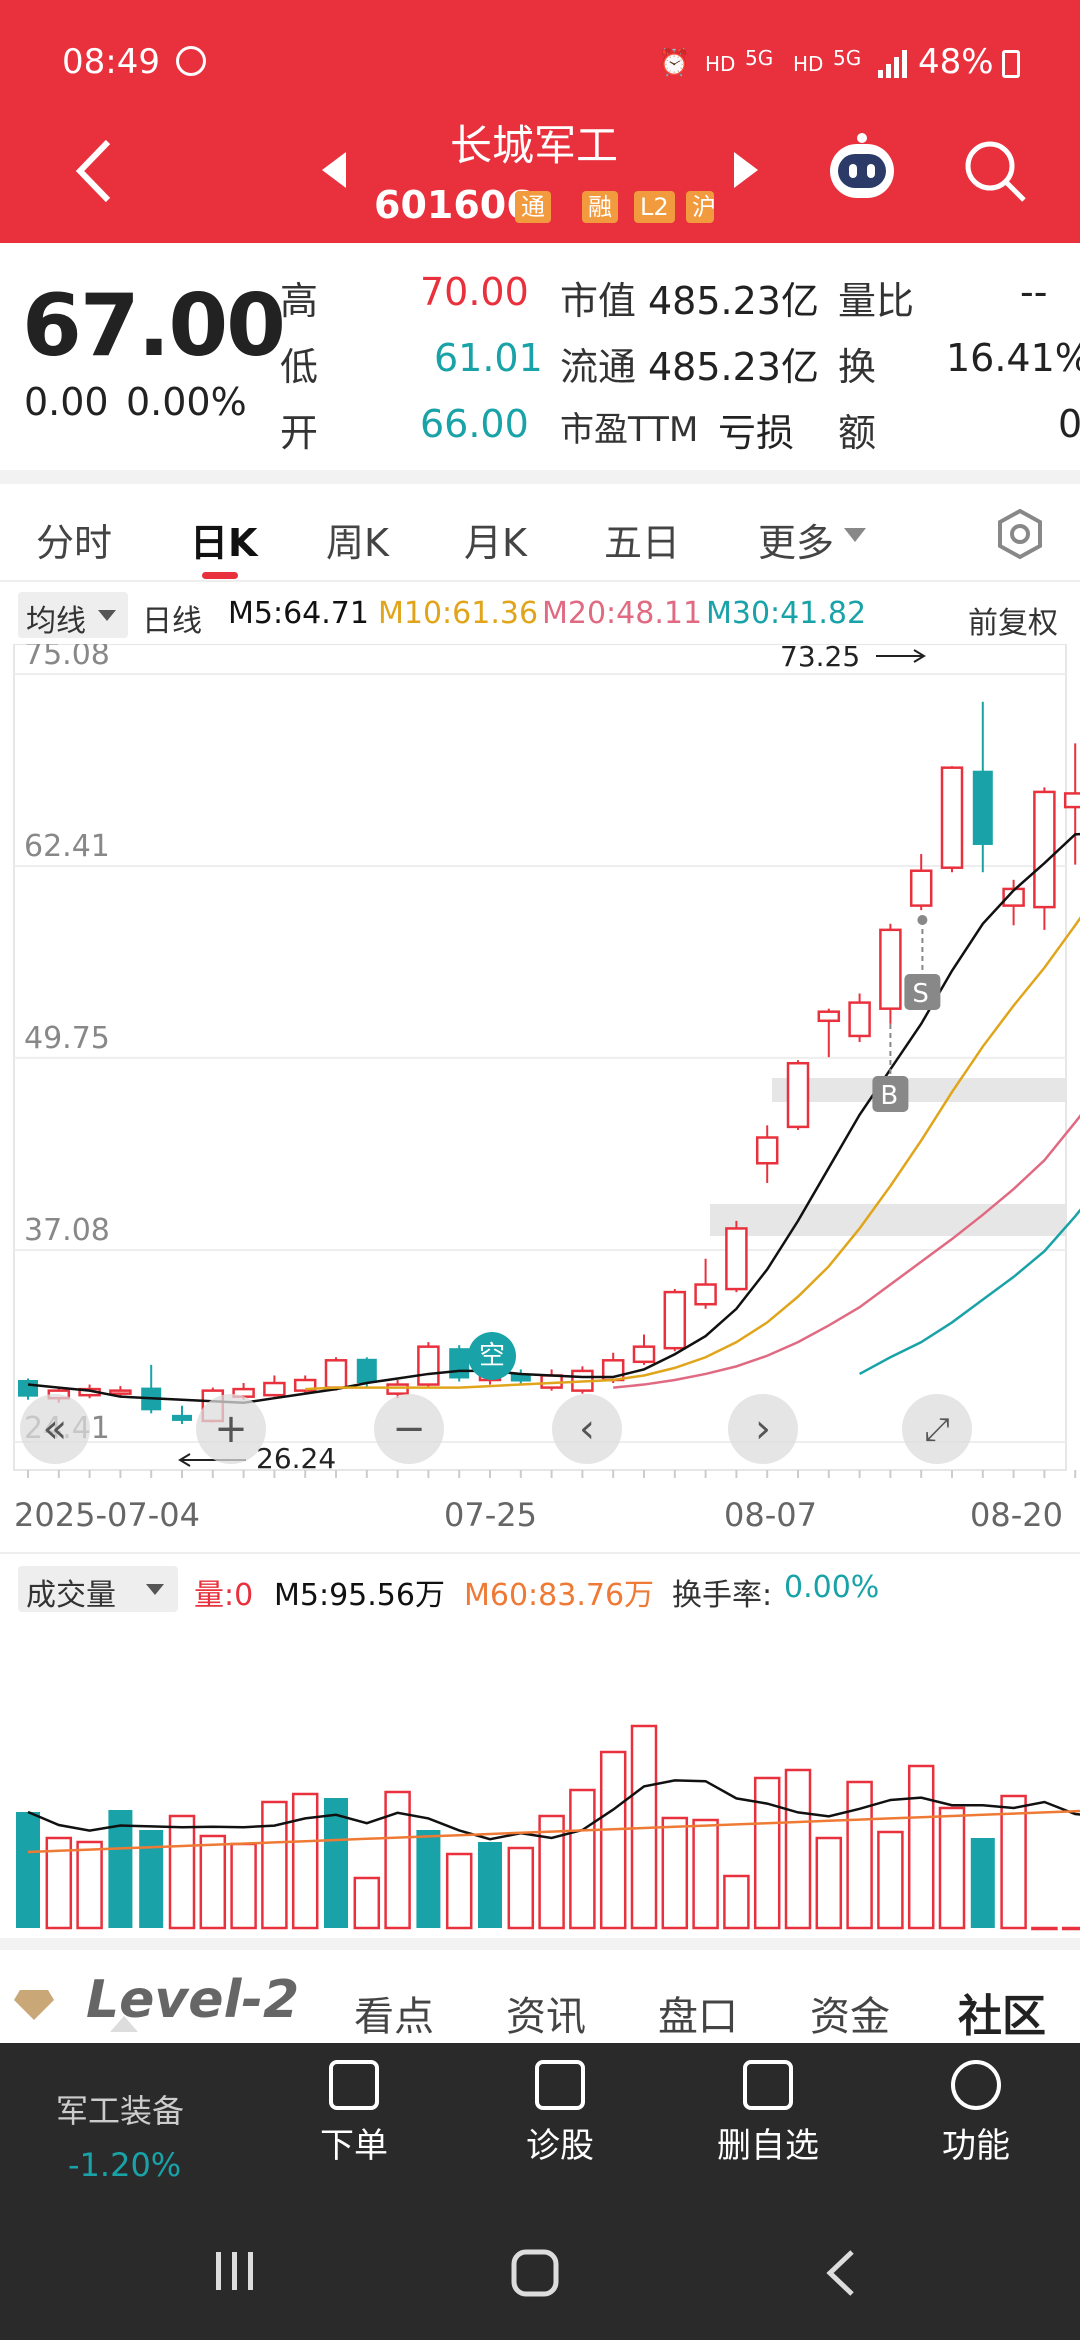 The height and width of the screenshot is (2340, 1080). I want to click on tab-daily-k: 日K, so click(224, 543).